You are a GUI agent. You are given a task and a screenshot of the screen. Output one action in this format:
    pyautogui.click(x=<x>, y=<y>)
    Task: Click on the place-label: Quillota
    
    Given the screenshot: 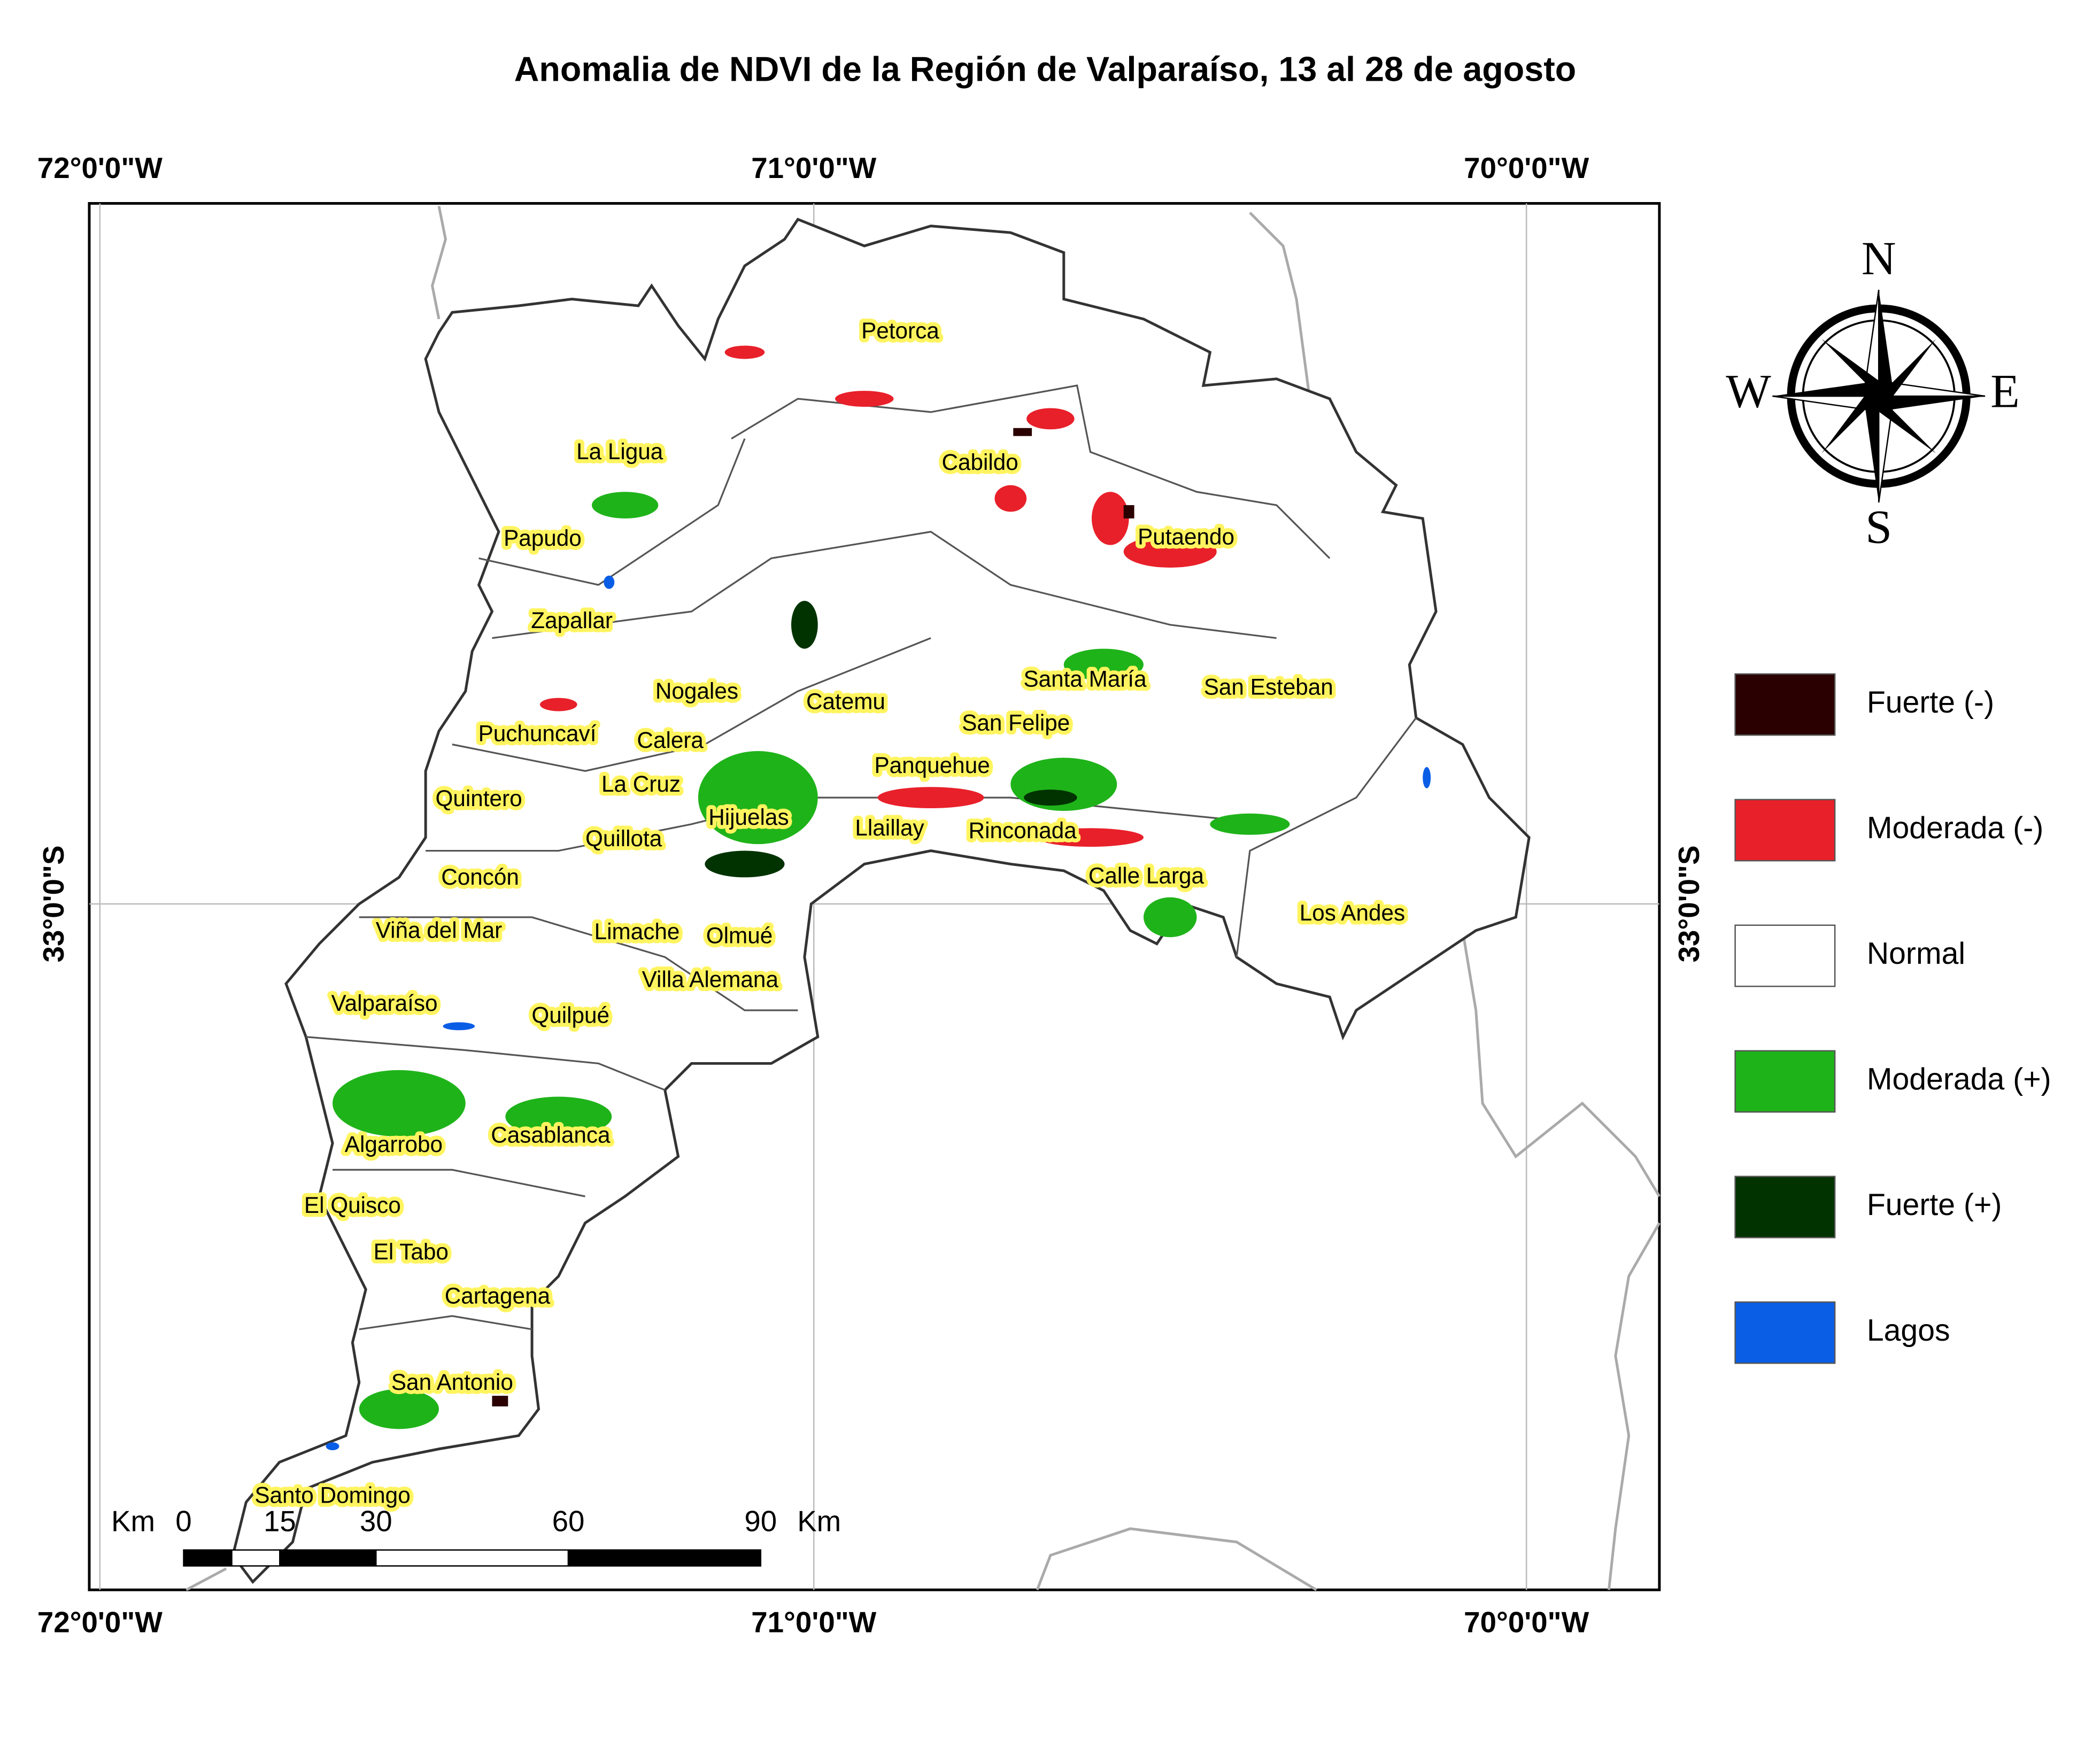 What is the action you would take?
    pyautogui.click(x=623, y=838)
    